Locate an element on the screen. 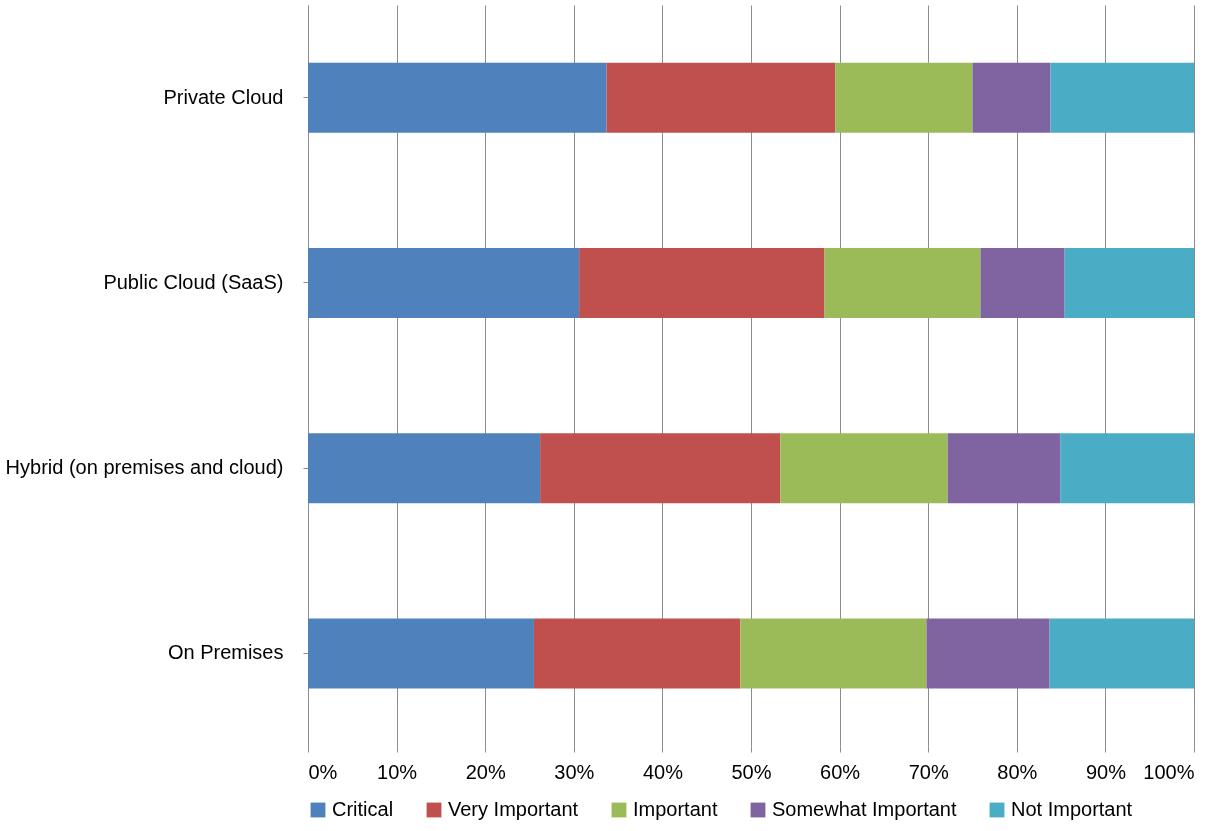  y-tick-label: Hybrid (on premises and cloud) is located at coordinates (144, 467).